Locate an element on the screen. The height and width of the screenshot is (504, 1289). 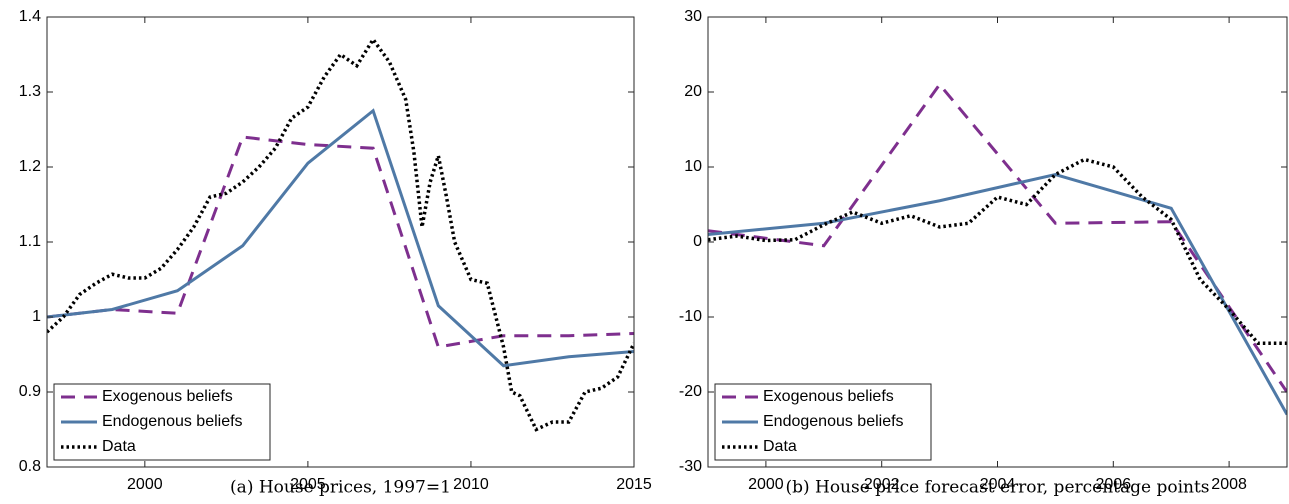
x-tick-label: 2004 is located at coordinates (998, 484).